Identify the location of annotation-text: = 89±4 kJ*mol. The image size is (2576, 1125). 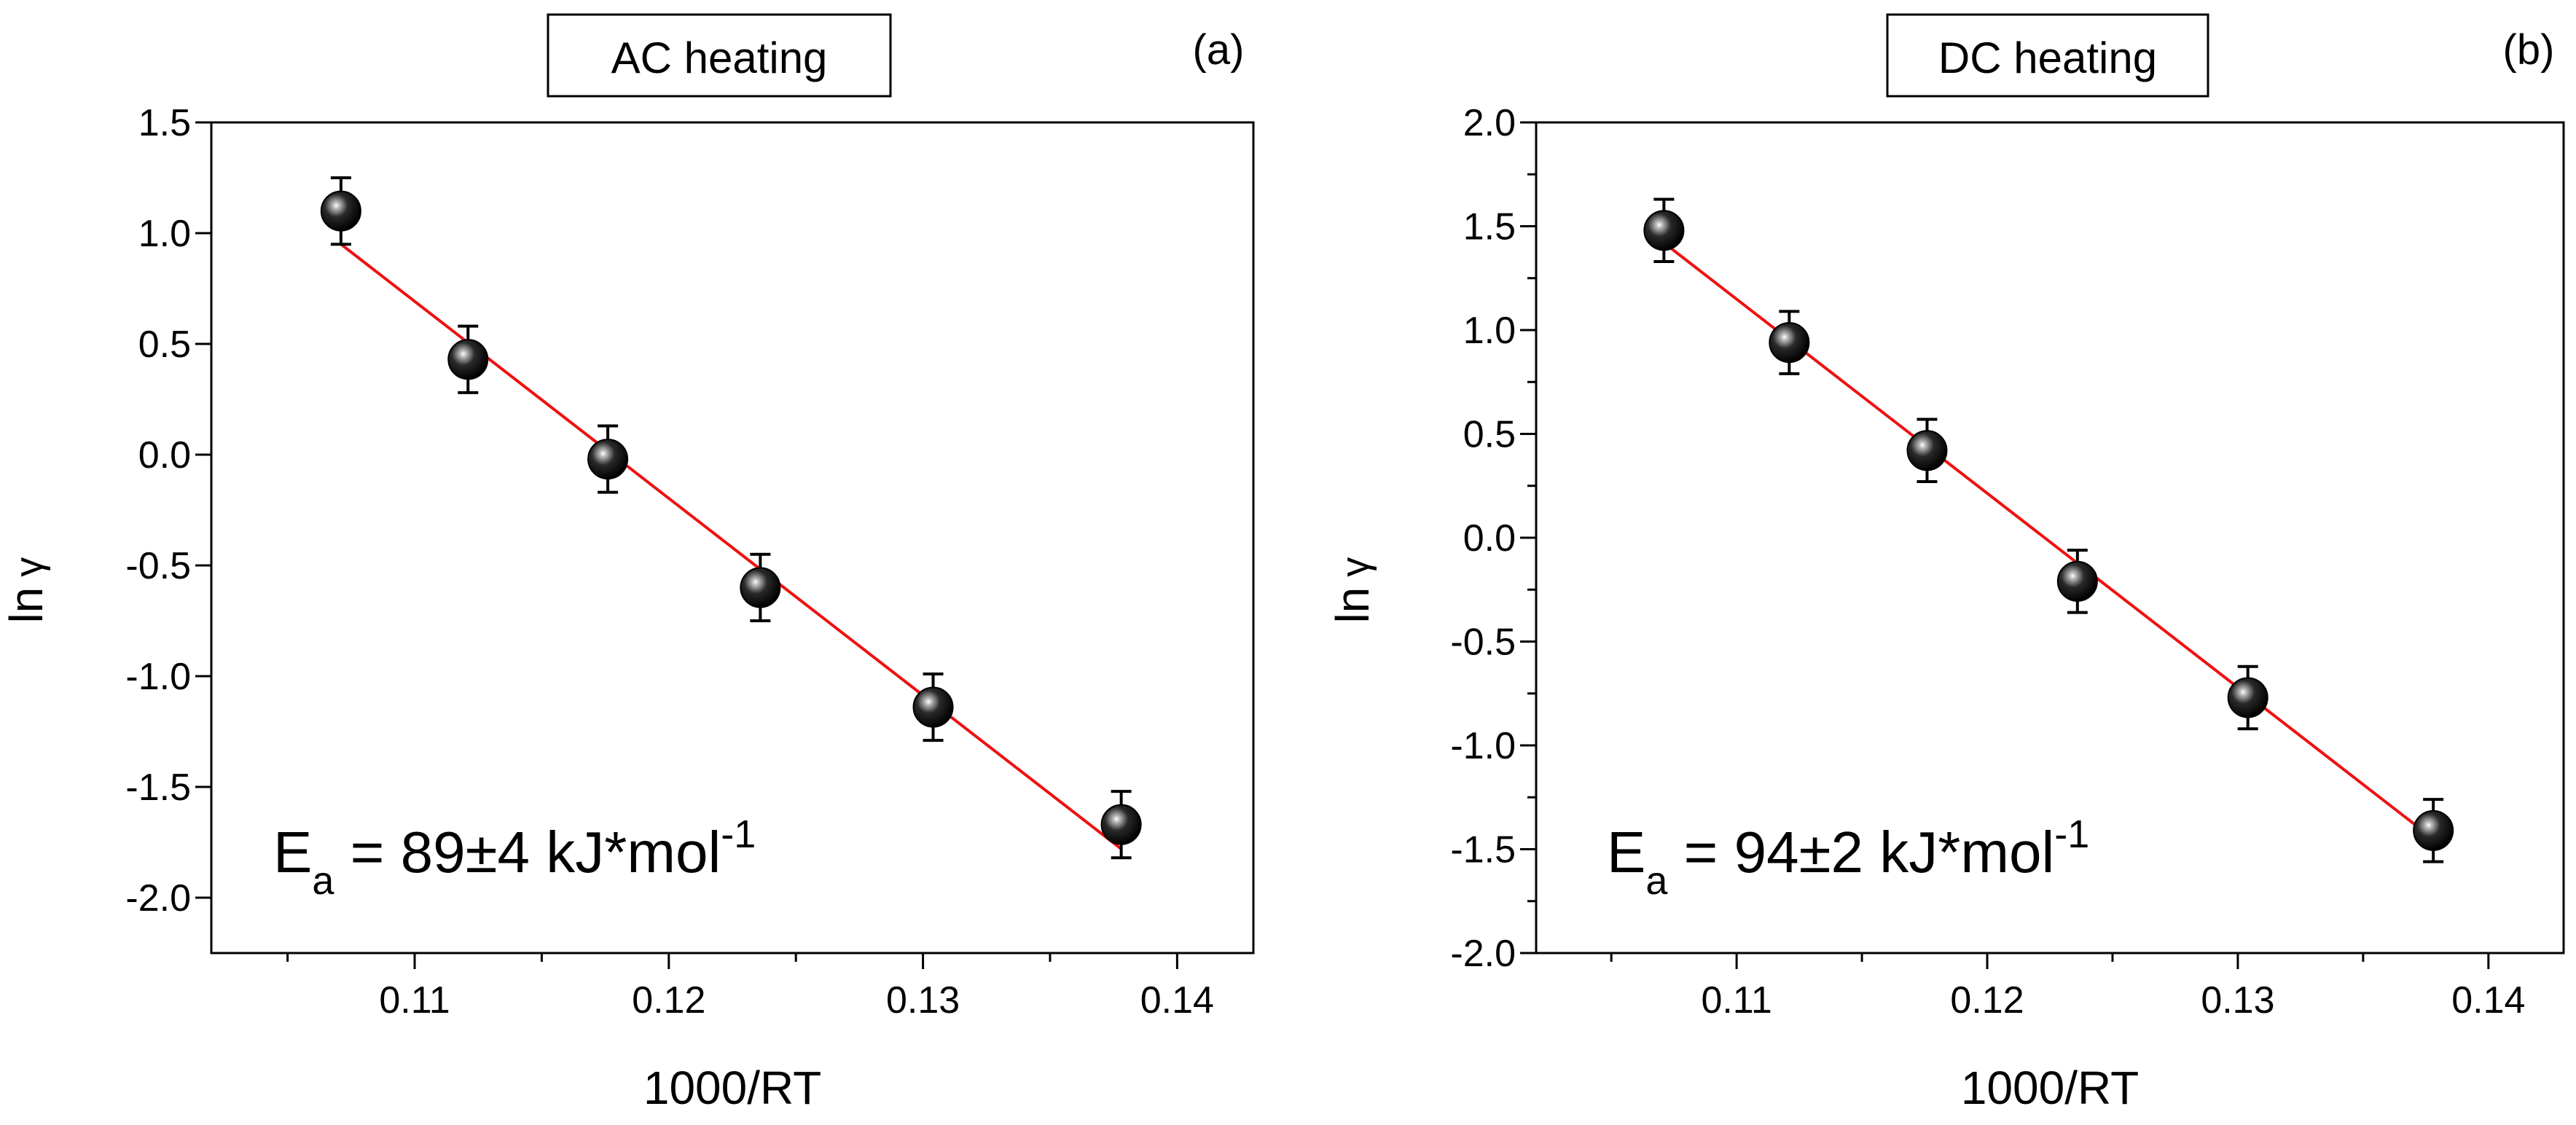
(527, 852).